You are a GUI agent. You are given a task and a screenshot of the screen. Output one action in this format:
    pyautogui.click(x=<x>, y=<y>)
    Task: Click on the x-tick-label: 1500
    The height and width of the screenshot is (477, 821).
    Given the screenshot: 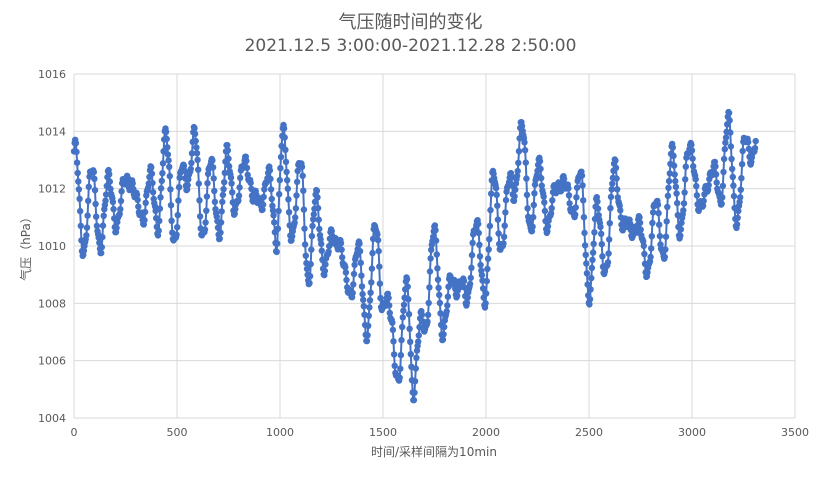 What is the action you would take?
    pyautogui.click(x=383, y=432)
    